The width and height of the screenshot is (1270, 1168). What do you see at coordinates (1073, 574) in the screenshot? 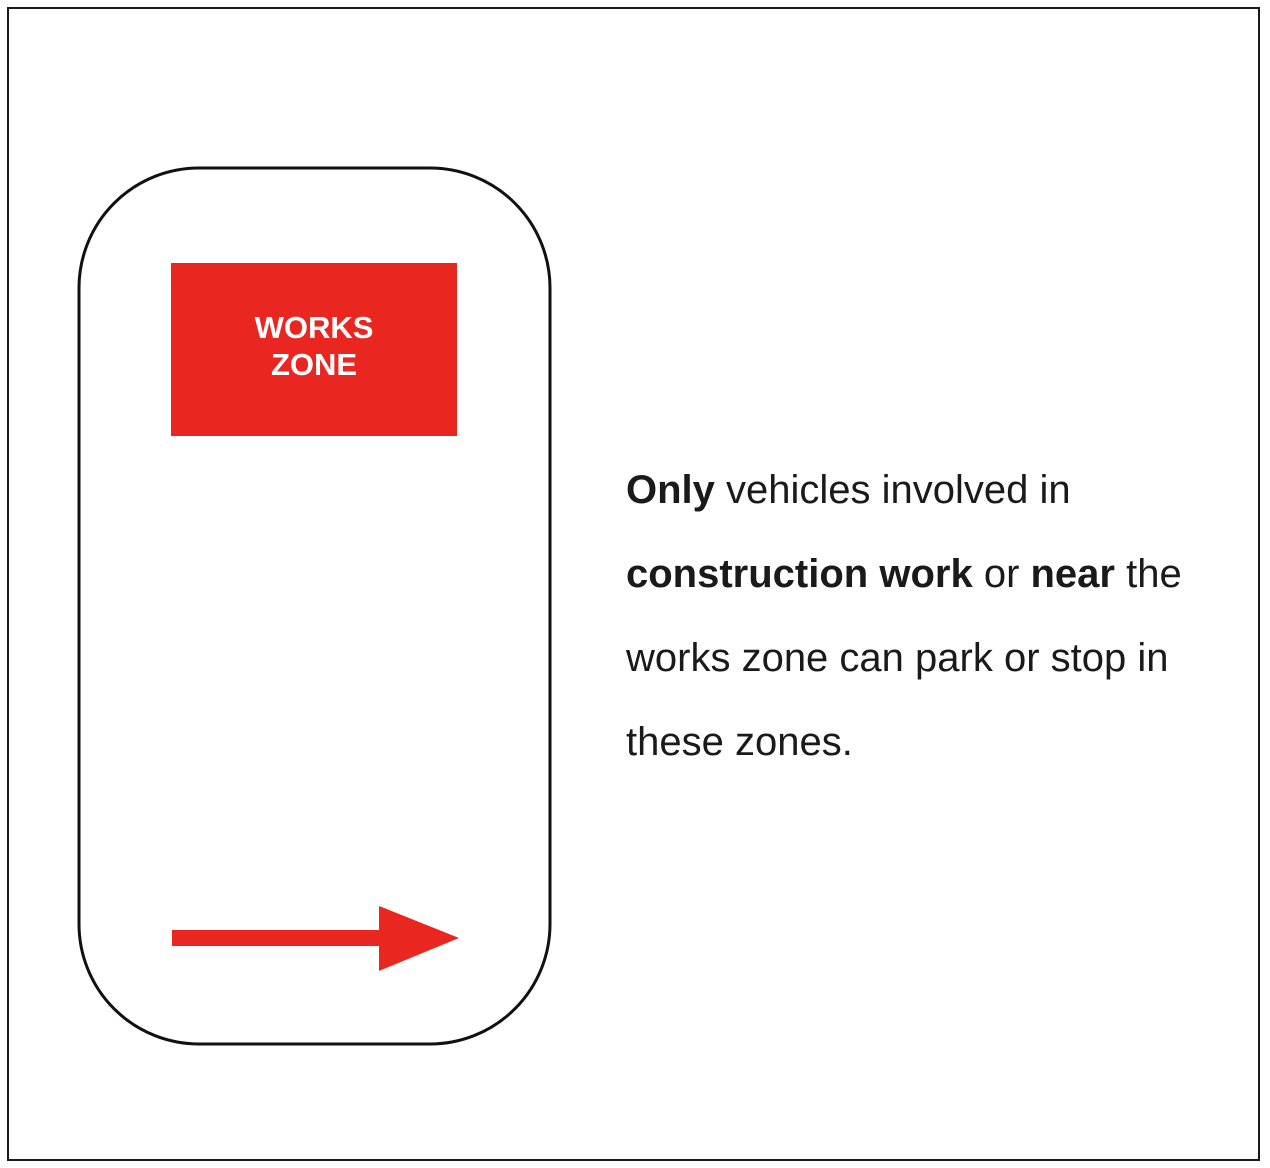
I see `emphasis-near: near` at bounding box center [1073, 574].